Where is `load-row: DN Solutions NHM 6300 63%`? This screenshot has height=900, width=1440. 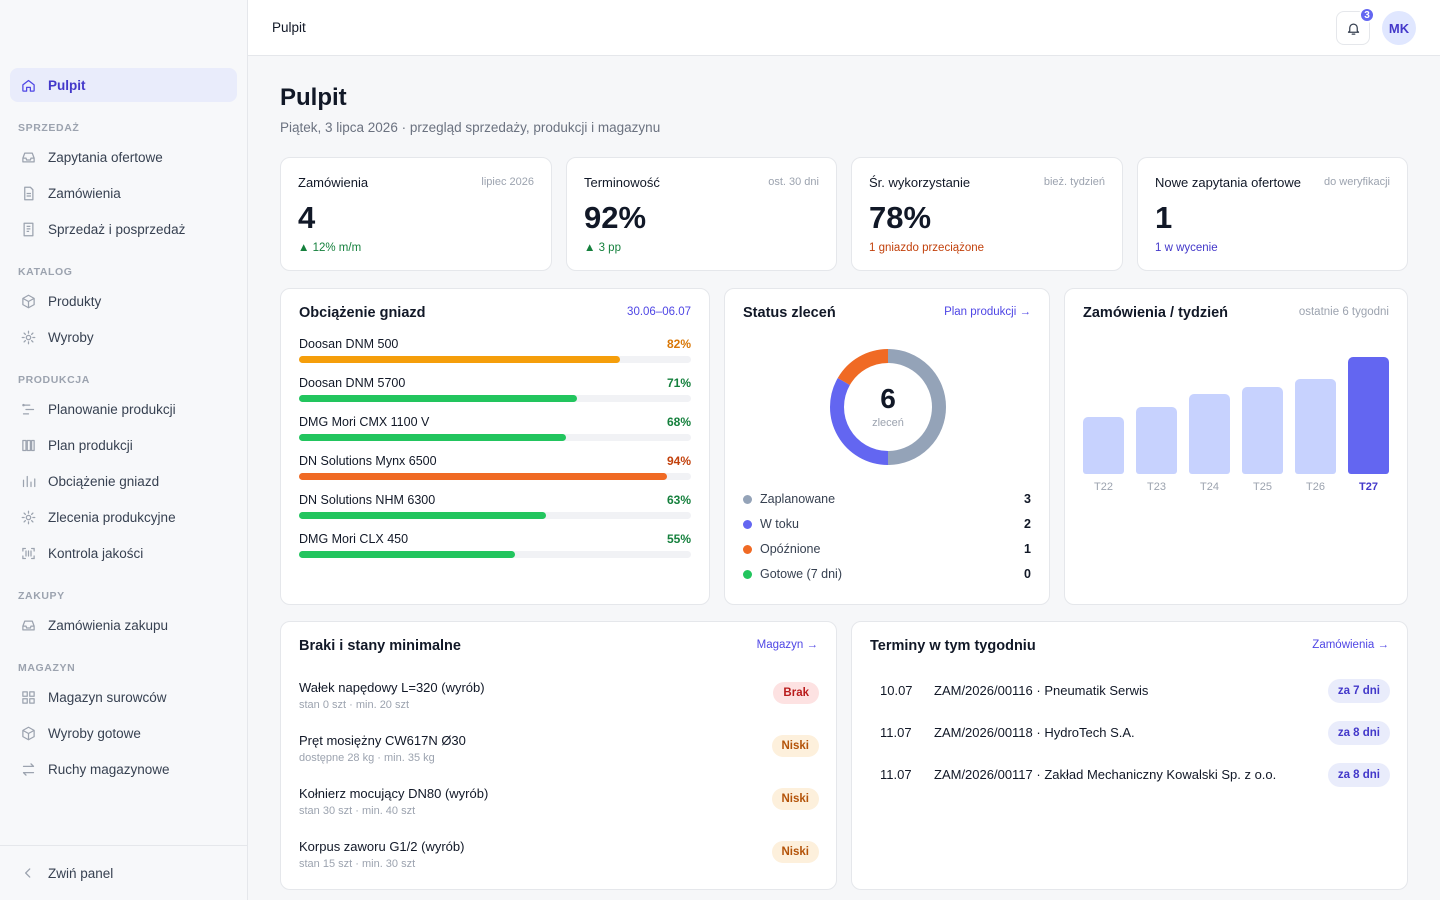 load-row: DN Solutions NHM 6300 63% is located at coordinates (495, 510).